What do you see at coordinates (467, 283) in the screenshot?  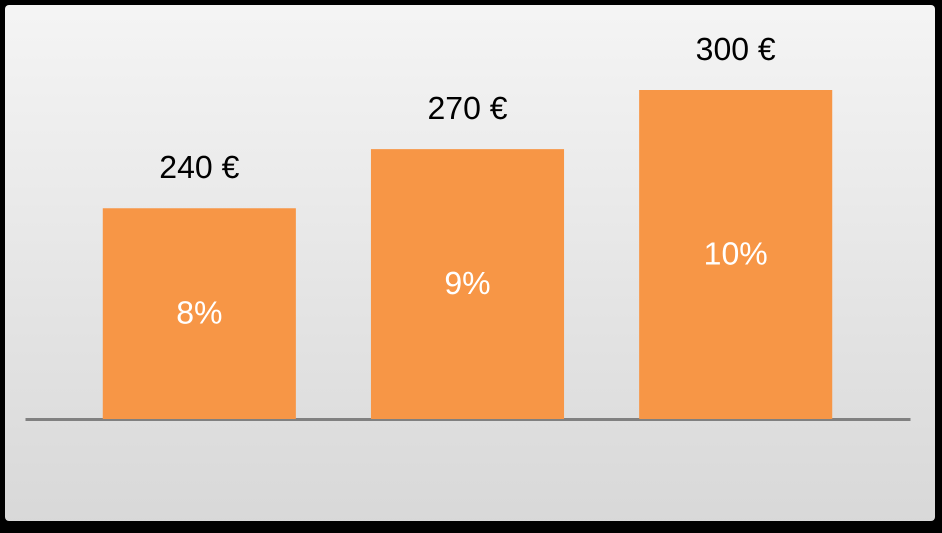 I see `annotation: 9%` at bounding box center [467, 283].